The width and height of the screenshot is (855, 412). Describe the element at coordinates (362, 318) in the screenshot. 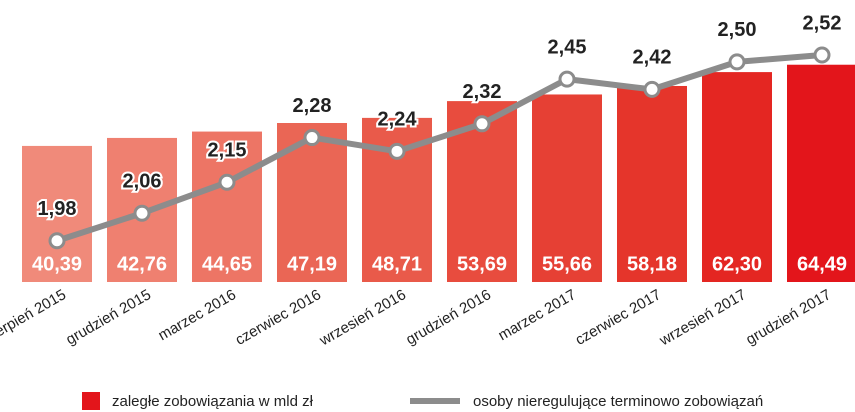

I see `x-tick-label: wrzesień 2016` at that location.